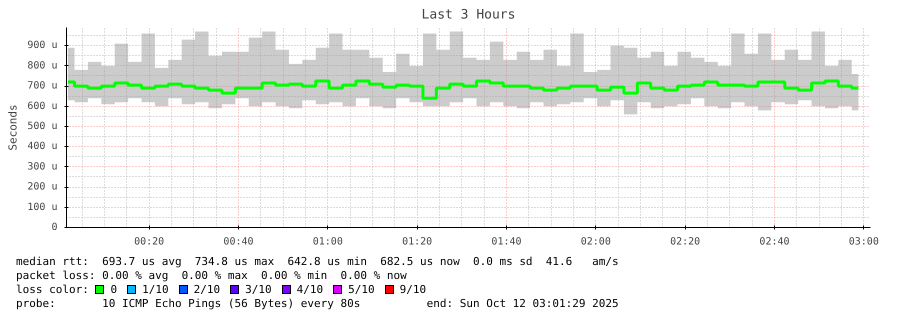  What do you see at coordinates (211, 275) in the screenshot?
I see `text: packet loss: 0.00 % avg 0.00 % max 0.00 % min 0.00 % now` at bounding box center [211, 275].